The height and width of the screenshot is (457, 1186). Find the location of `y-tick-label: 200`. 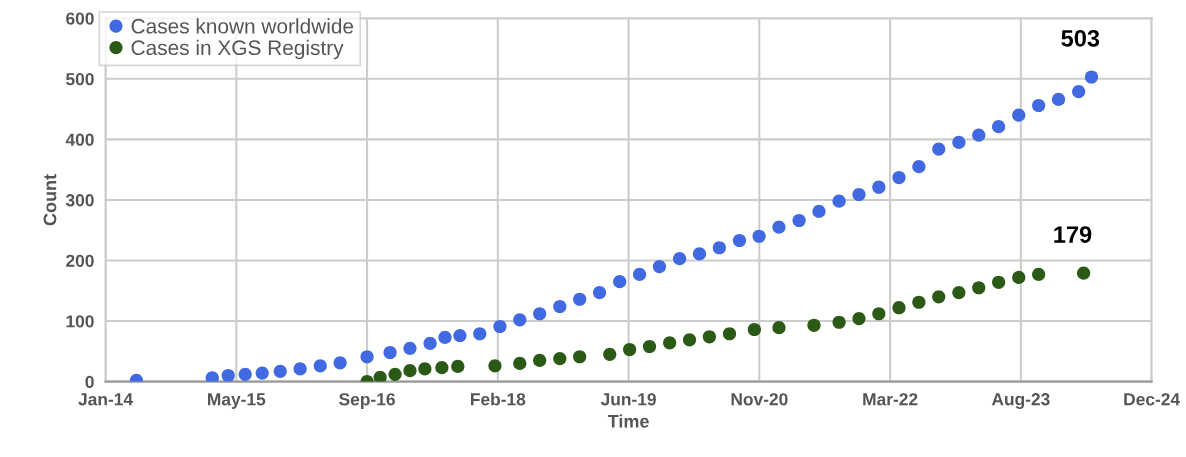

y-tick-label: 200 is located at coordinates (80, 260).